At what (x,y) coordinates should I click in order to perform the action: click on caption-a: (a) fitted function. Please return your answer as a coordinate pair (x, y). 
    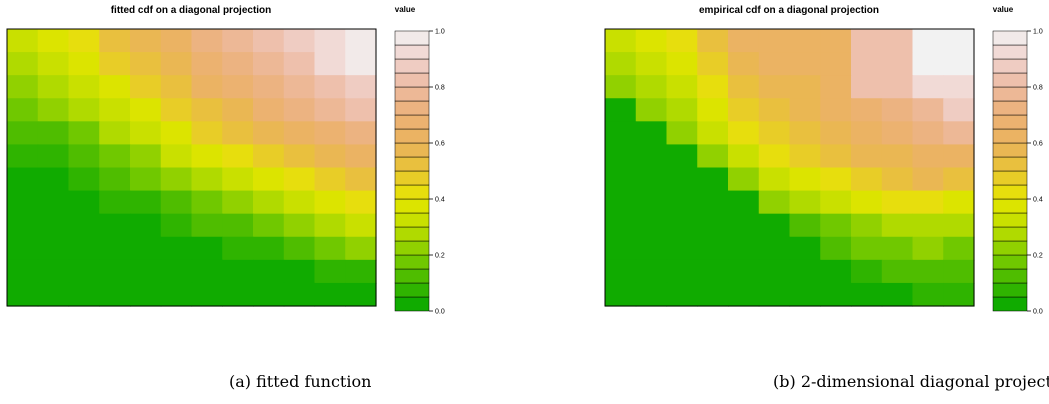
    Looking at the image, I should click on (300, 381).